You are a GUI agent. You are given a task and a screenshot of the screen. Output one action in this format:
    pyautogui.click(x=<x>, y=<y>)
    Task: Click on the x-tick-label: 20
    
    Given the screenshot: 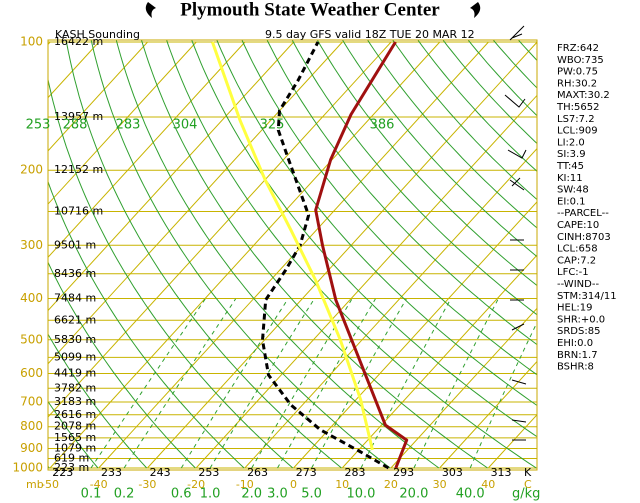 What is the action you would take?
    pyautogui.click(x=391, y=484)
    